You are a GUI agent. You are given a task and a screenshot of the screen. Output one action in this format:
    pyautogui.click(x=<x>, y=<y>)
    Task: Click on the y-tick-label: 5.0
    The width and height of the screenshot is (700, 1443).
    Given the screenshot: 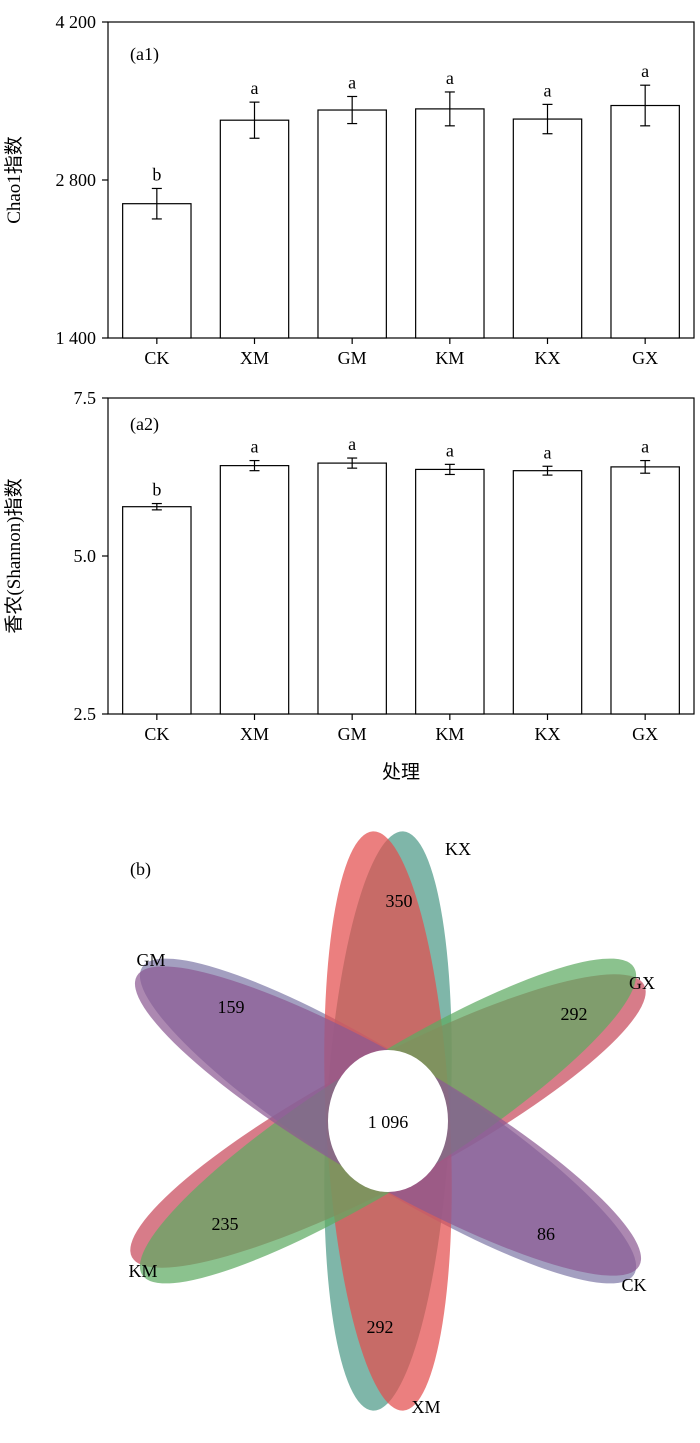 What is the action you would take?
    pyautogui.click(x=85, y=556)
    